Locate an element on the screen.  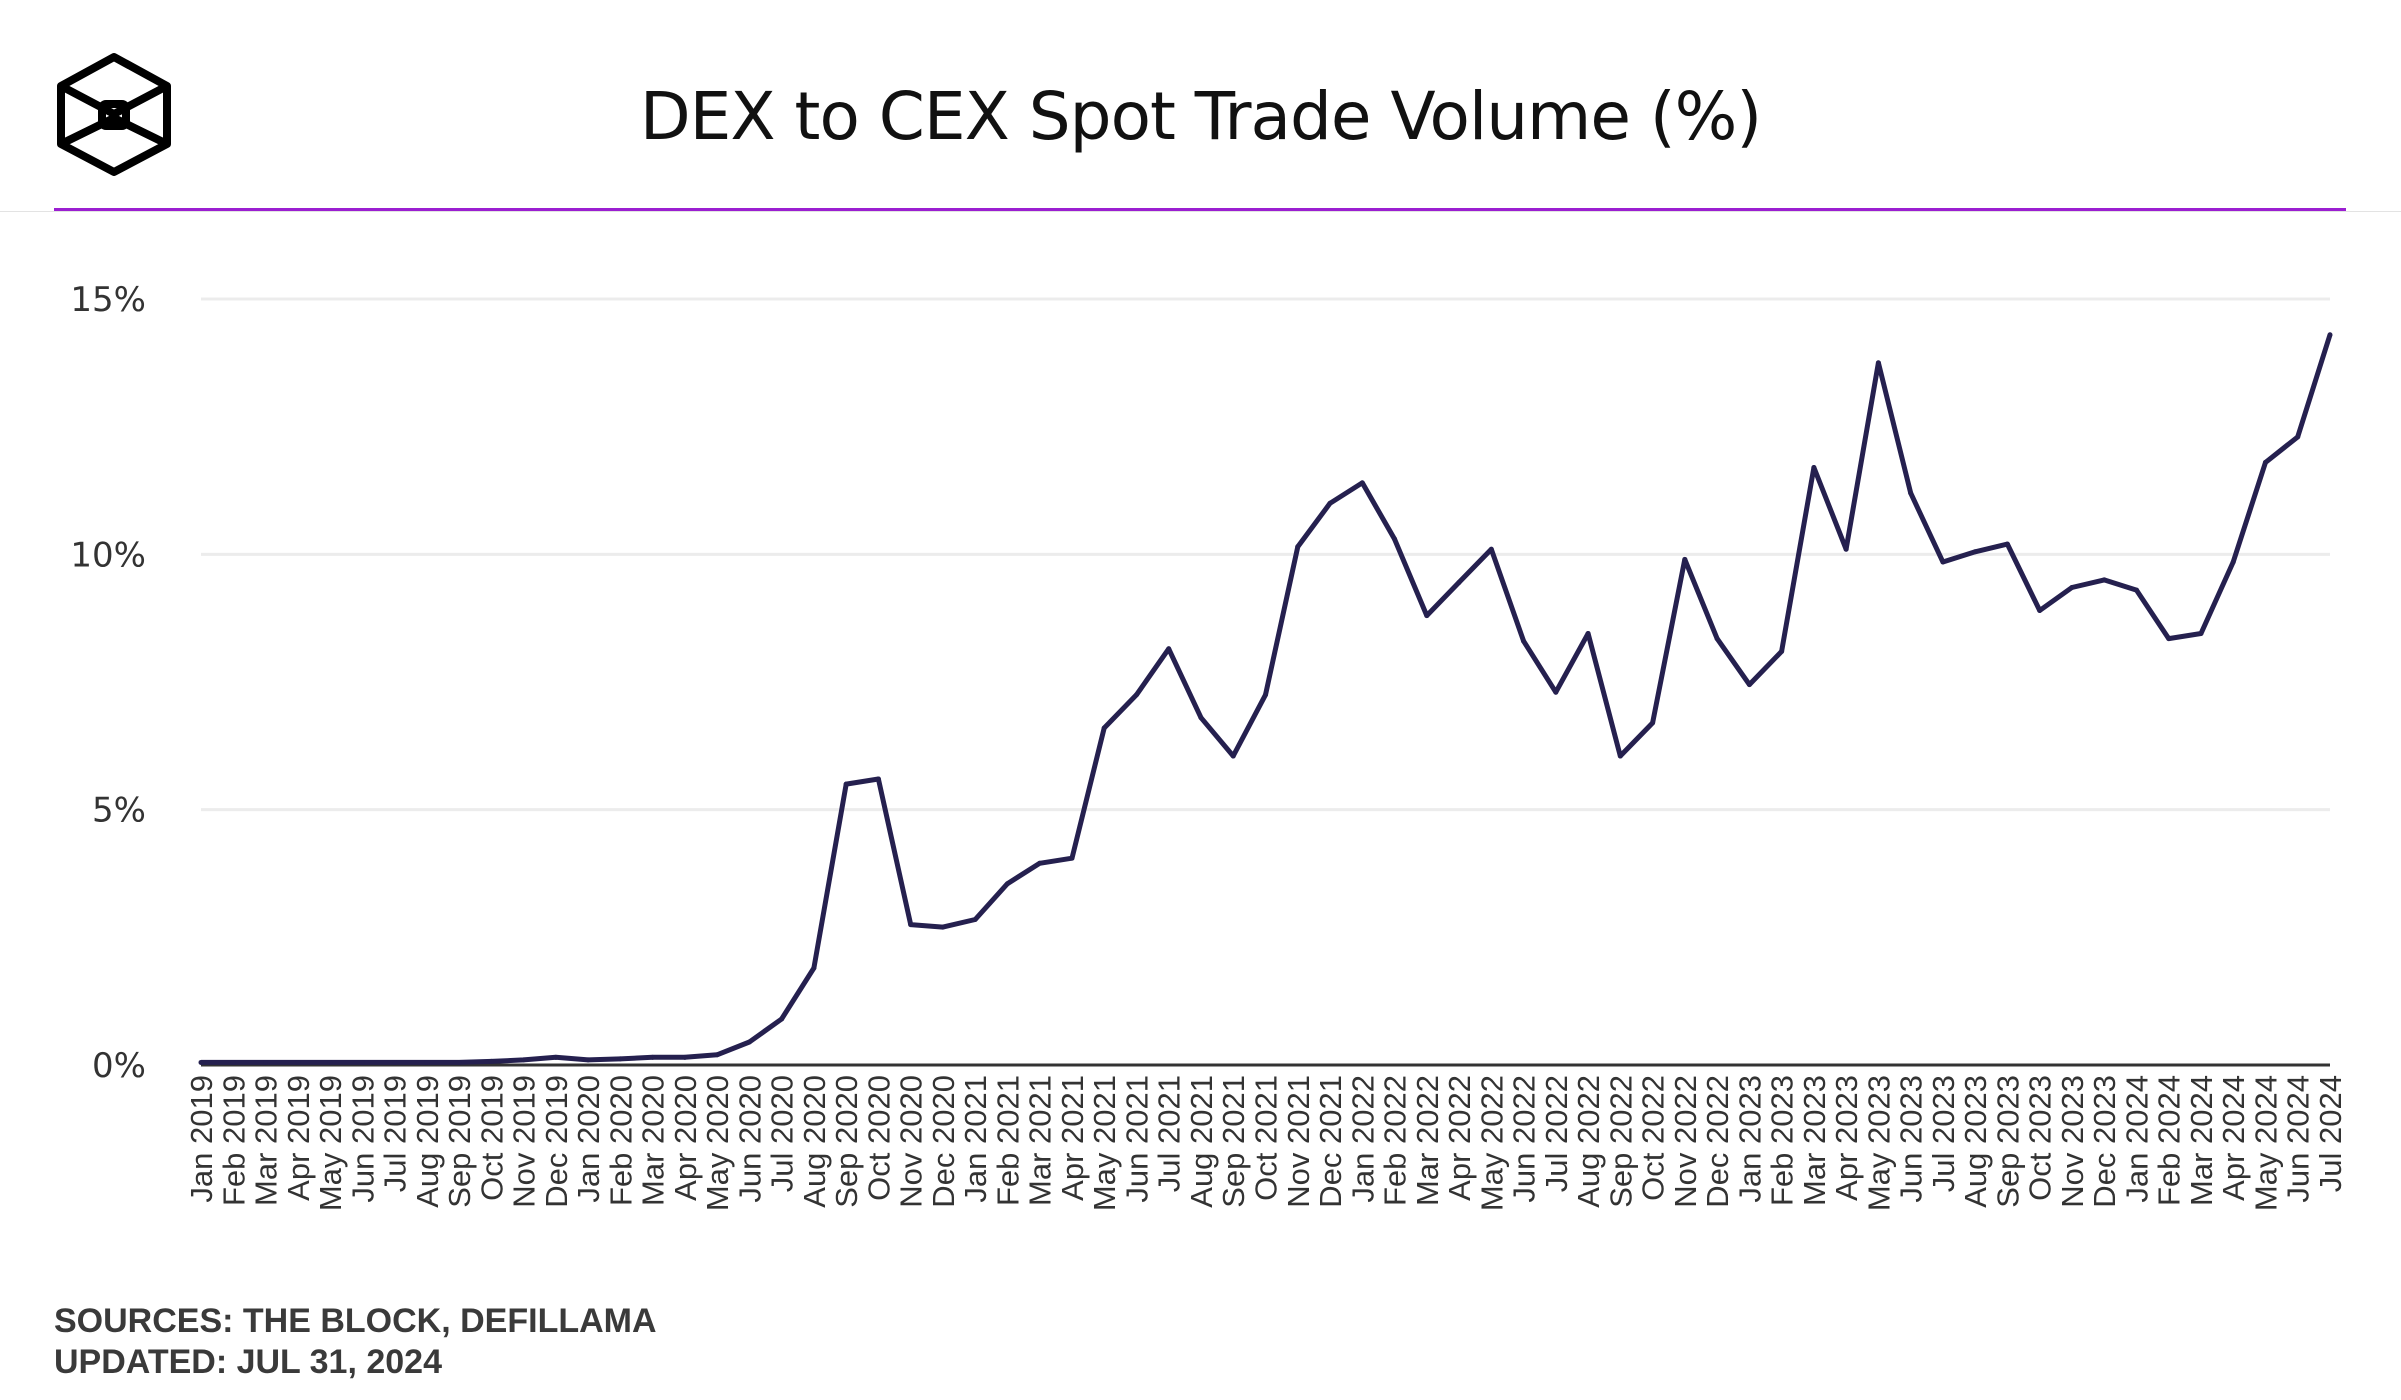
x-tick-label: Jul 2020 is located at coordinates (782, 1133).